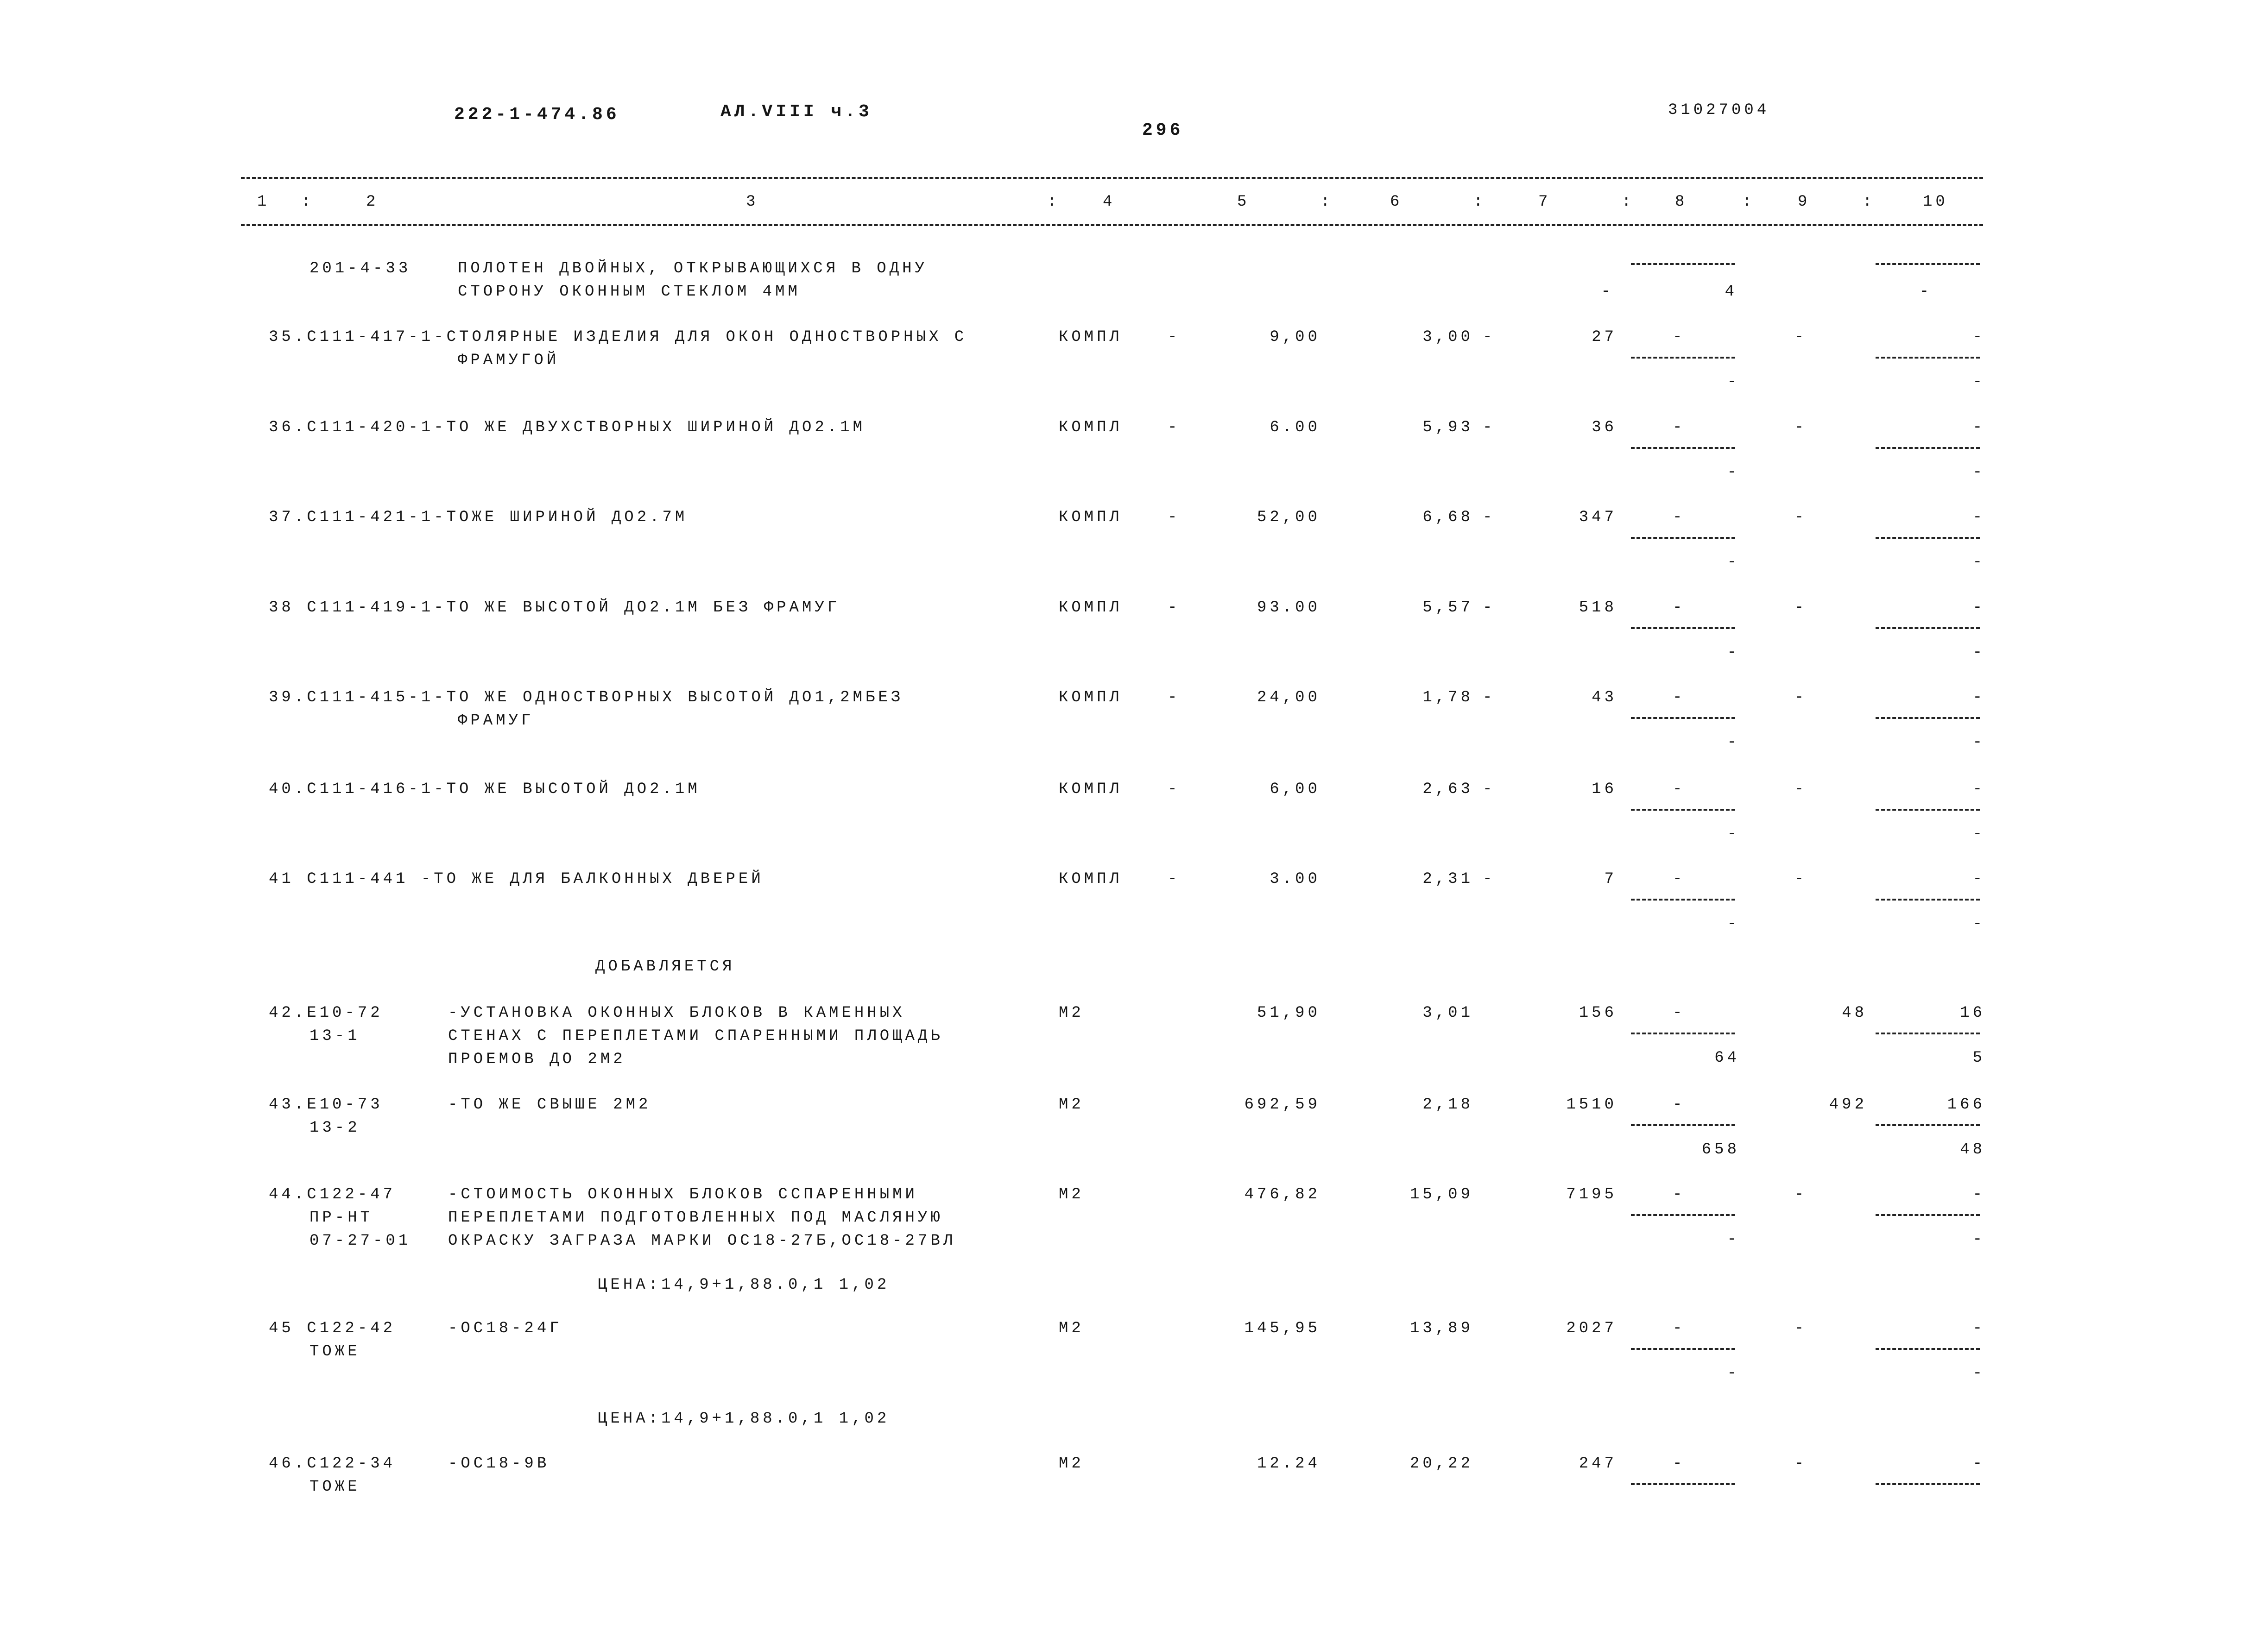 This screenshot has width=2268, height=1625. I want to click on item-unit-price: 15,09, so click(1441, 1194).